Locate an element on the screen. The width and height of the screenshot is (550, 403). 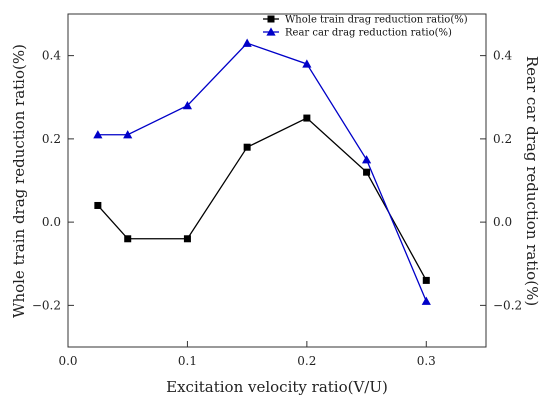
y-axis-left: −0.2 0.0 0.2 0.4 is located at coordinates (53, 180).